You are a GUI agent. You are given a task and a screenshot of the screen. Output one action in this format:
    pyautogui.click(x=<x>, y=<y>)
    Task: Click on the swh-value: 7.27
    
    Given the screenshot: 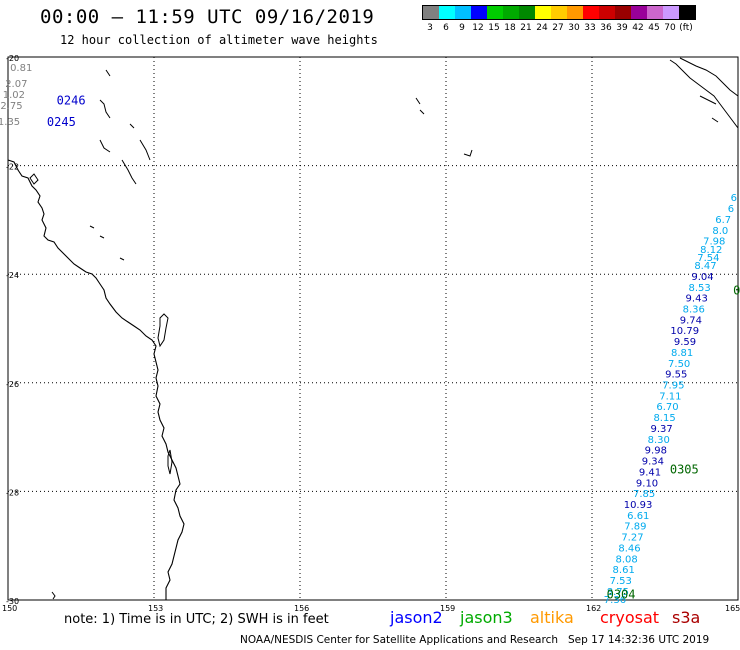 What is the action you would take?
    pyautogui.click(x=632, y=538)
    